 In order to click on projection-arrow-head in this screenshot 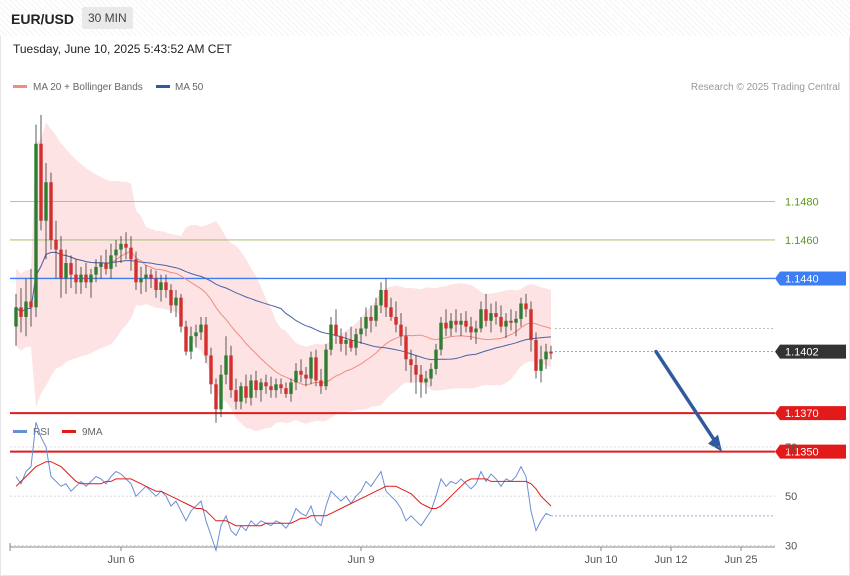, I will do `click(715, 443)`.